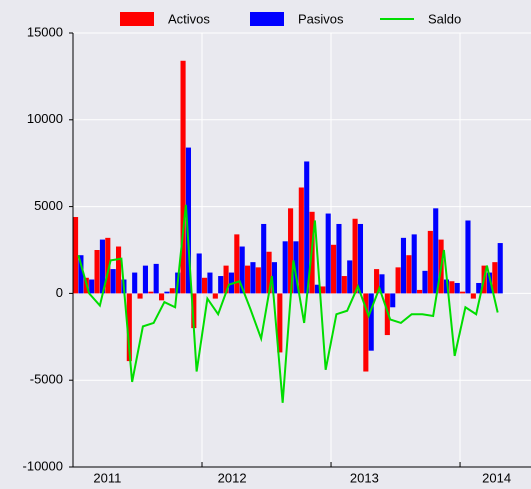  What do you see at coordinates (59, 292) in the screenshot?
I see `y-tick-label: 0` at bounding box center [59, 292].